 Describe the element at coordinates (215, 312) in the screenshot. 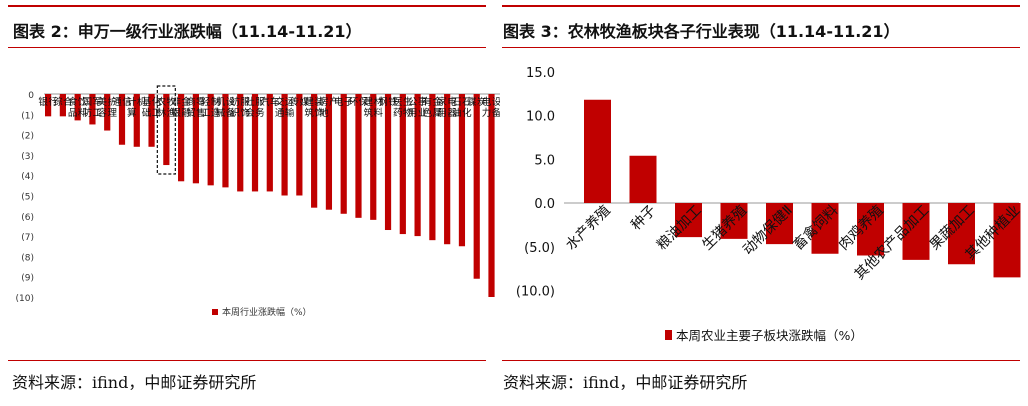

I see `left-legend-swatch` at that location.